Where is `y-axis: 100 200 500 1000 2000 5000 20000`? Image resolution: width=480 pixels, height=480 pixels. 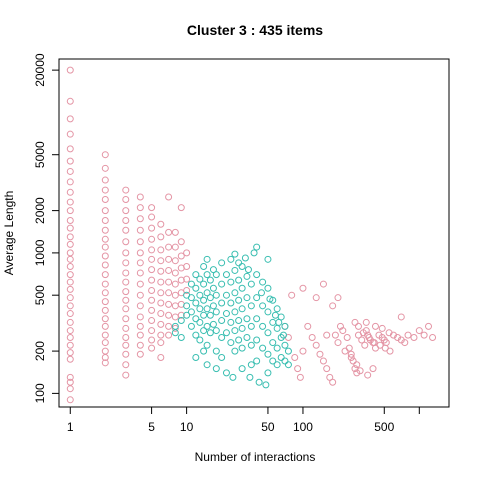
y-axis: 100 200 500 1000 2000 5000 20000 is located at coordinates (46, 228).